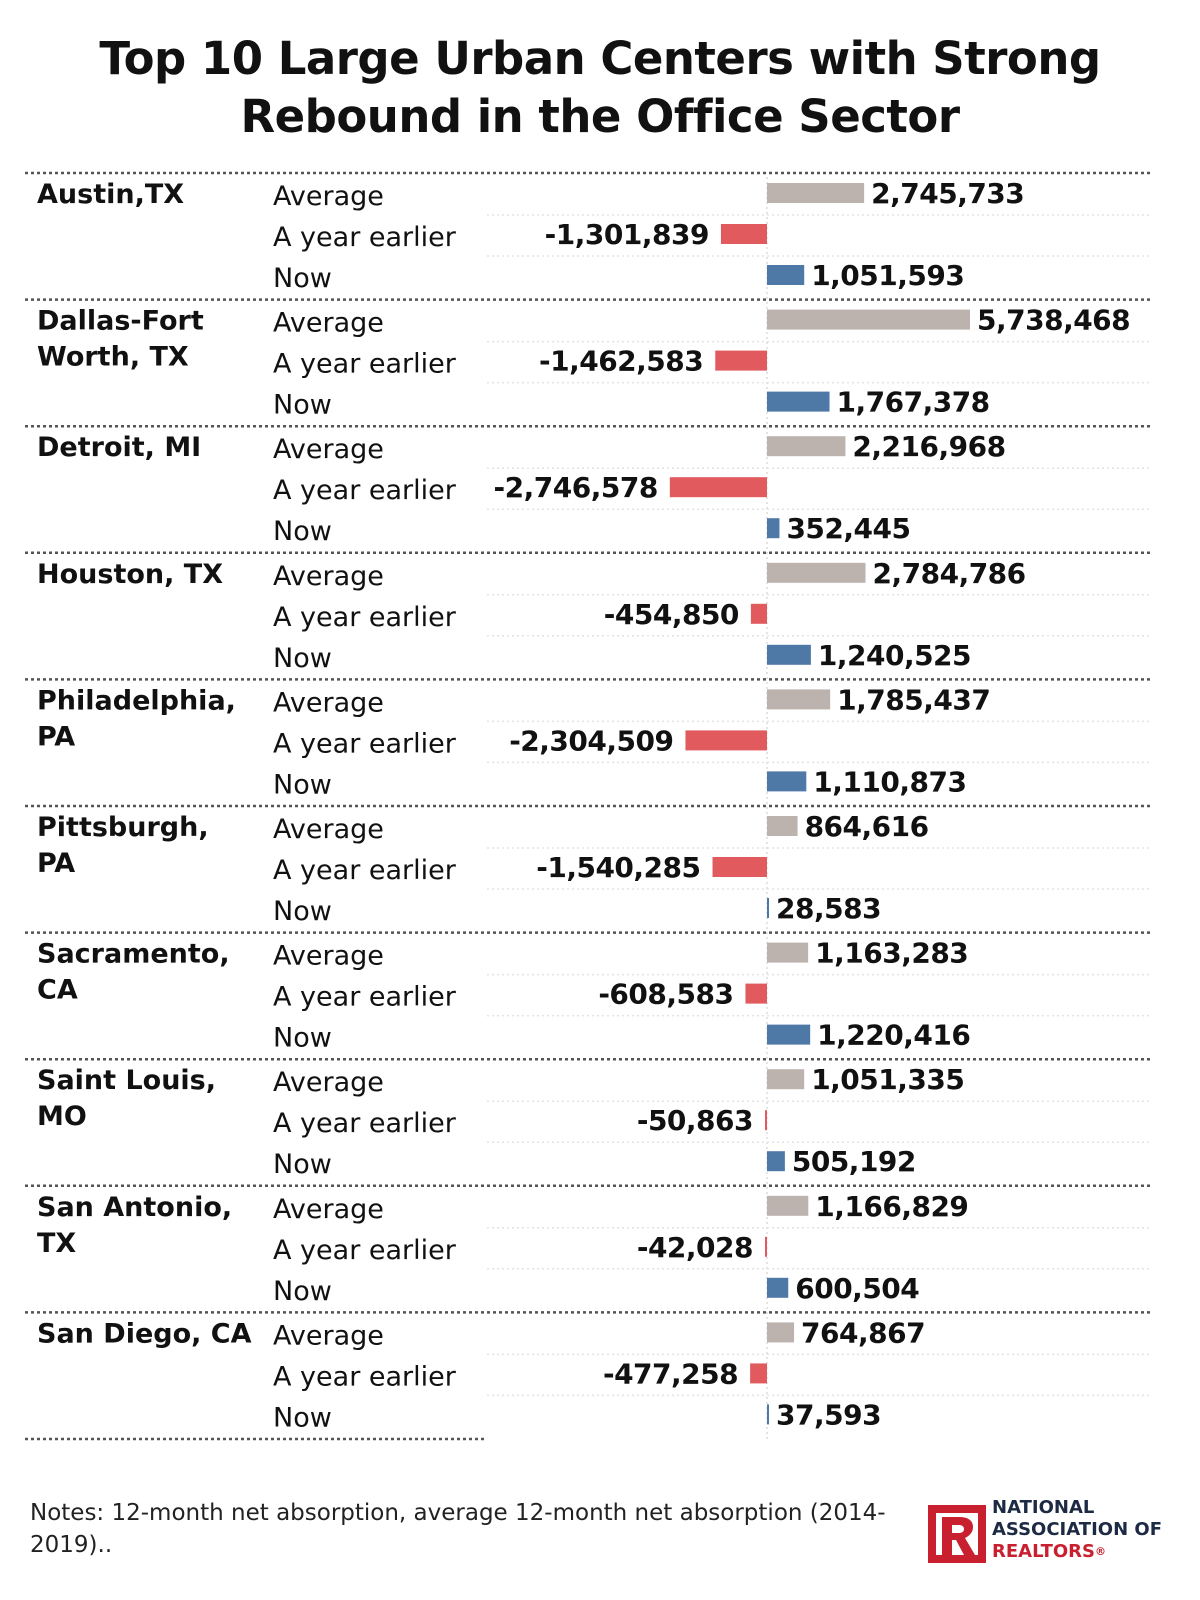  What do you see at coordinates (123, 827) in the screenshot?
I see `city-label: Pittsburgh,` at bounding box center [123, 827].